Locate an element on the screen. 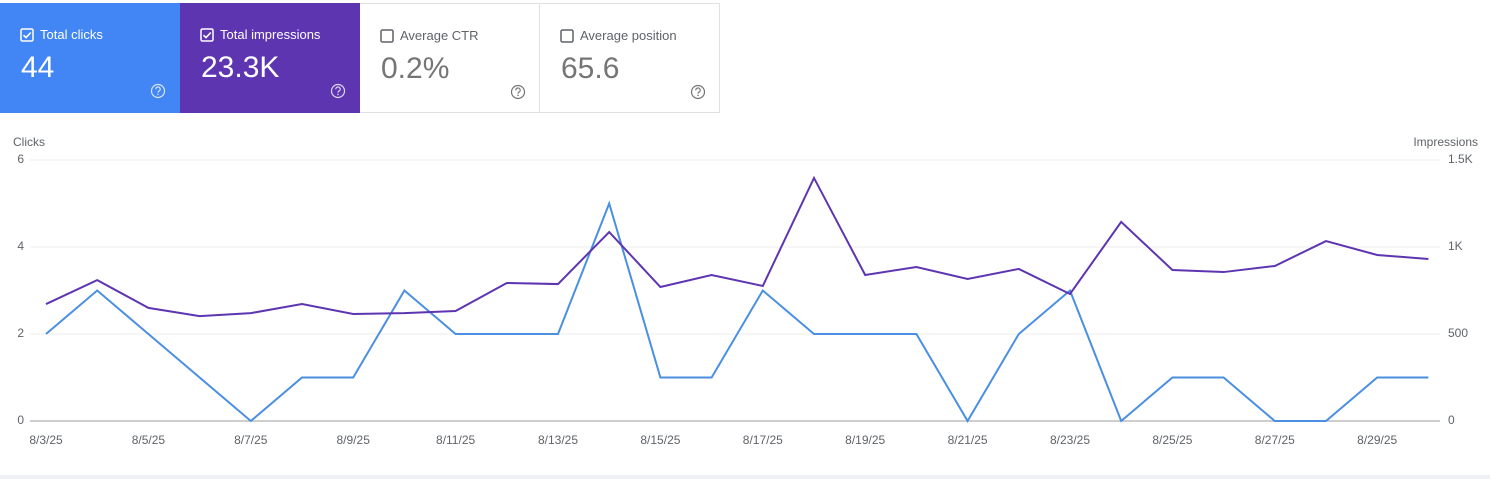  x-tick-label: 8/5/25 is located at coordinates (149, 440).